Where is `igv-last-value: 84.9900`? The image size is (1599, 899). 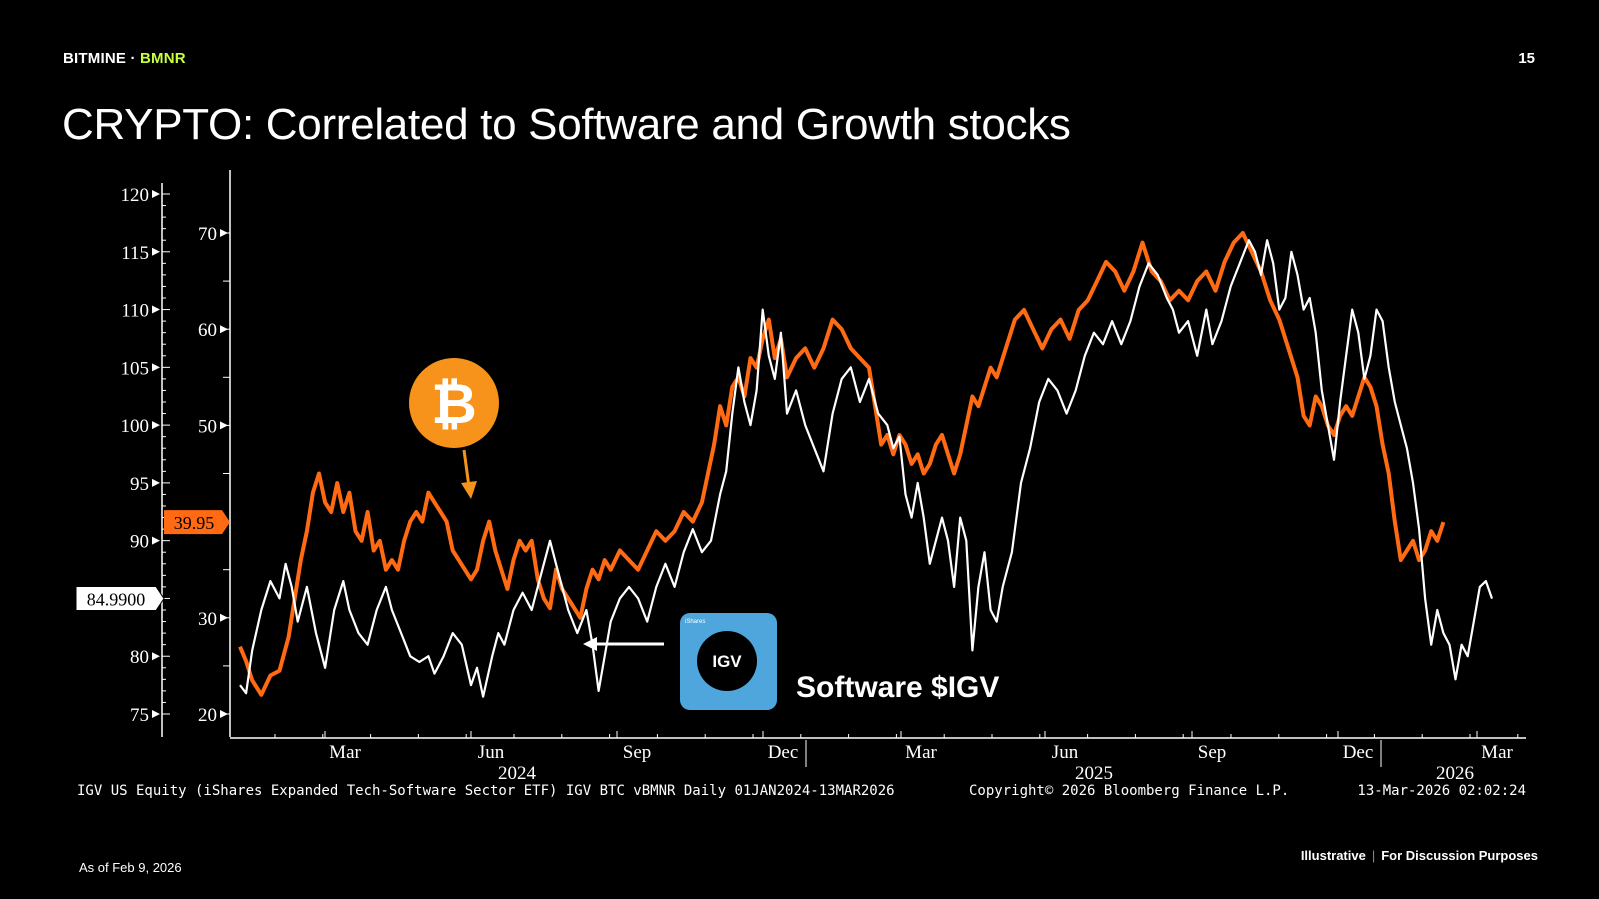 igv-last-value: 84.9900 is located at coordinates (116, 600).